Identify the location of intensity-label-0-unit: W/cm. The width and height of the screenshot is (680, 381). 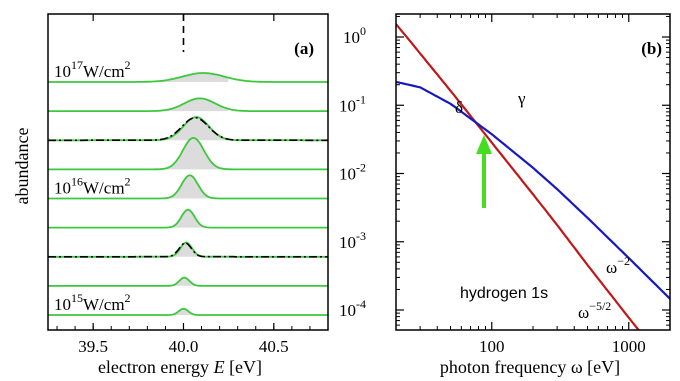
(104, 71).